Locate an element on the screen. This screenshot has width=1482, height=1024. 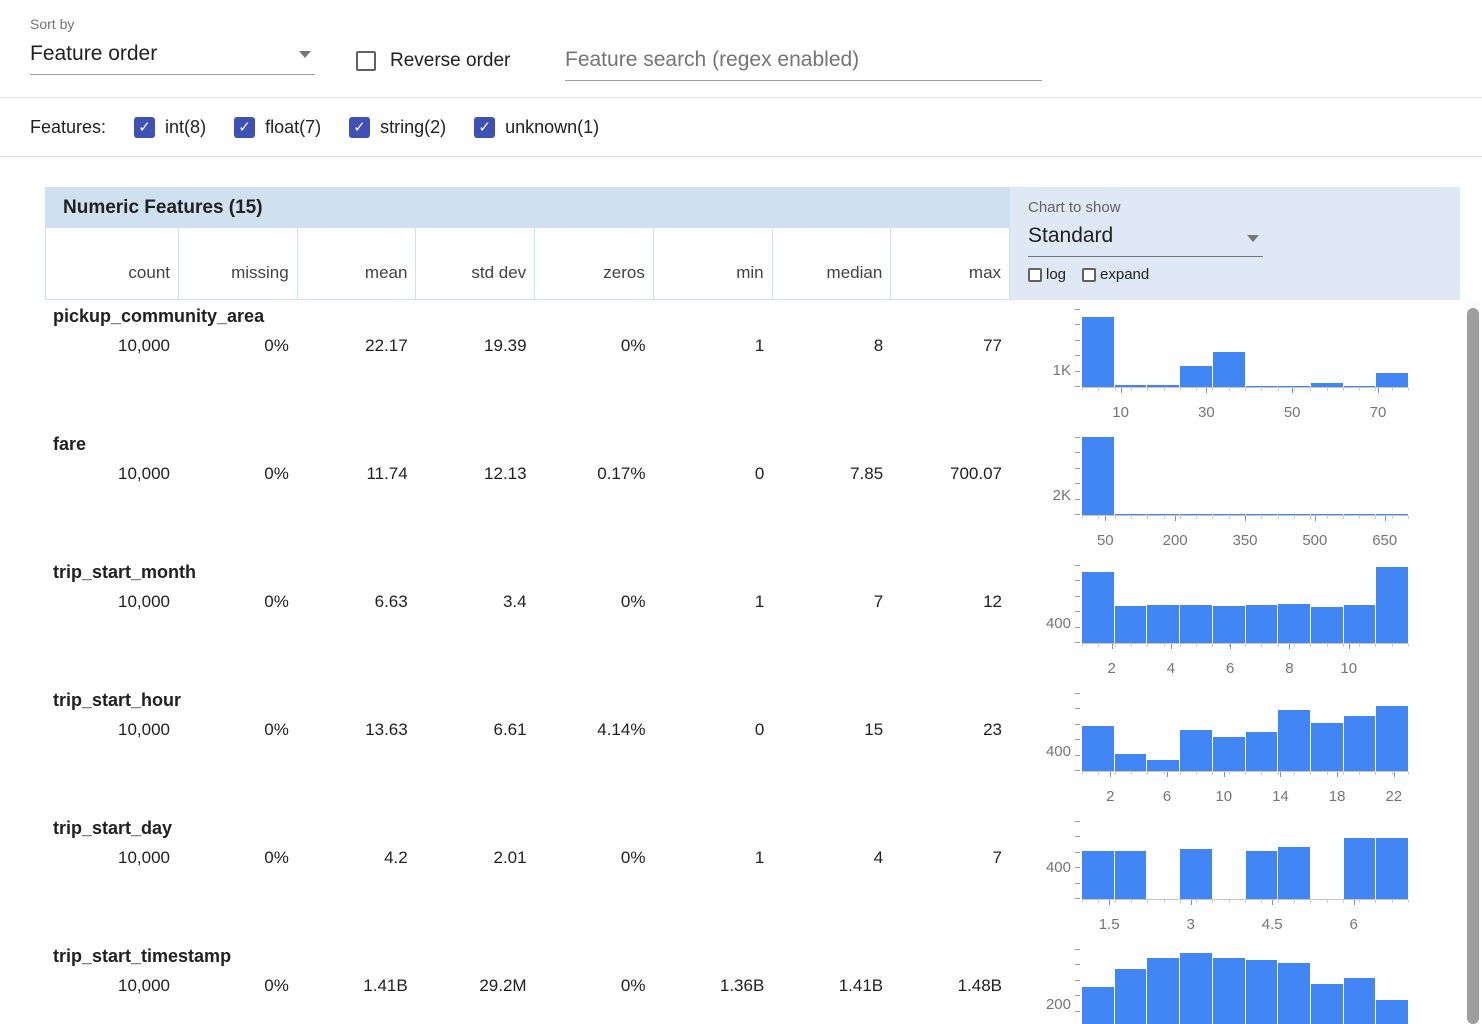
stat-std-dev: 19.39 is located at coordinates (505, 345).